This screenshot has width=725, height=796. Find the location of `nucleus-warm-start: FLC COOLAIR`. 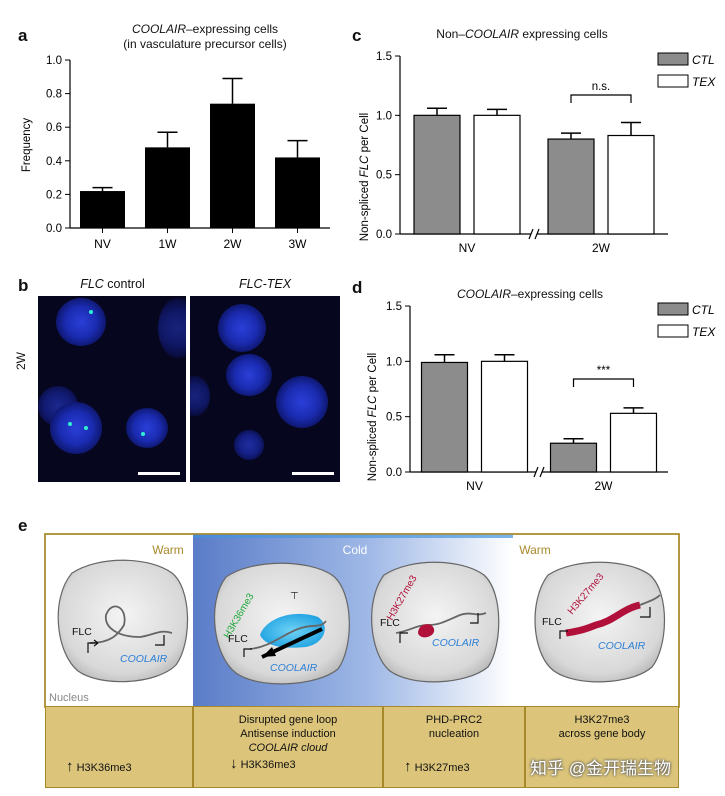

nucleus-warm-start: FLC COOLAIR is located at coordinates (123, 621).